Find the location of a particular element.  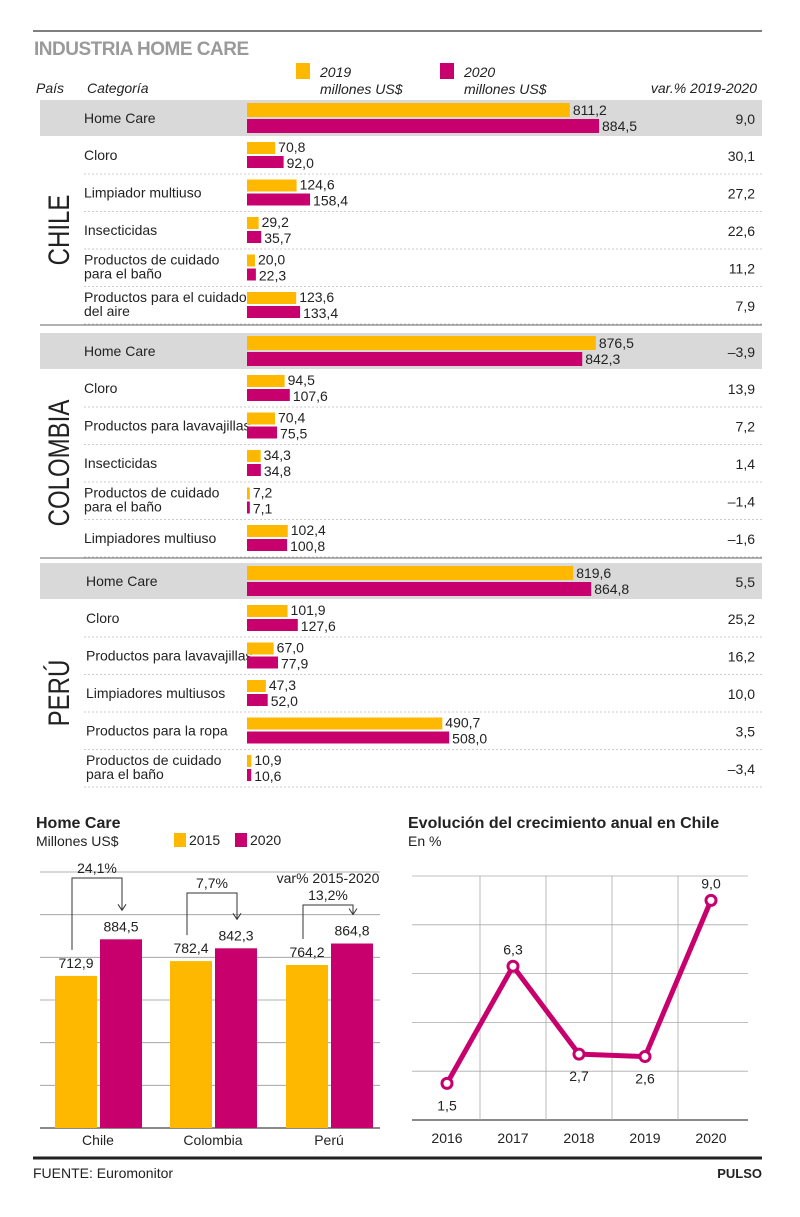

value-label-2019: 10,9 is located at coordinates (267, 760).